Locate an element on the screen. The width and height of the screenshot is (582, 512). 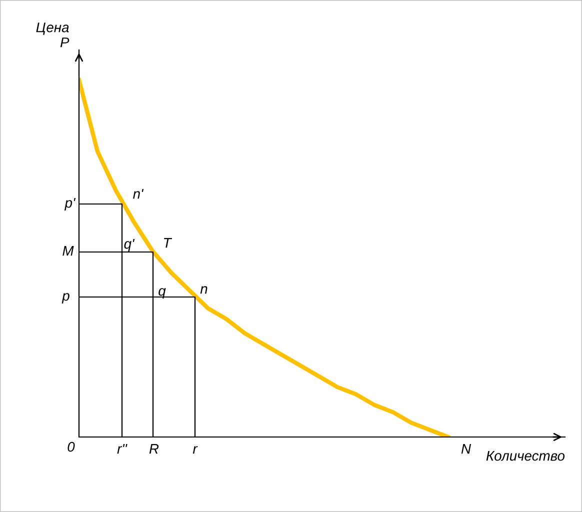
text: 0 is located at coordinates (71, 447).